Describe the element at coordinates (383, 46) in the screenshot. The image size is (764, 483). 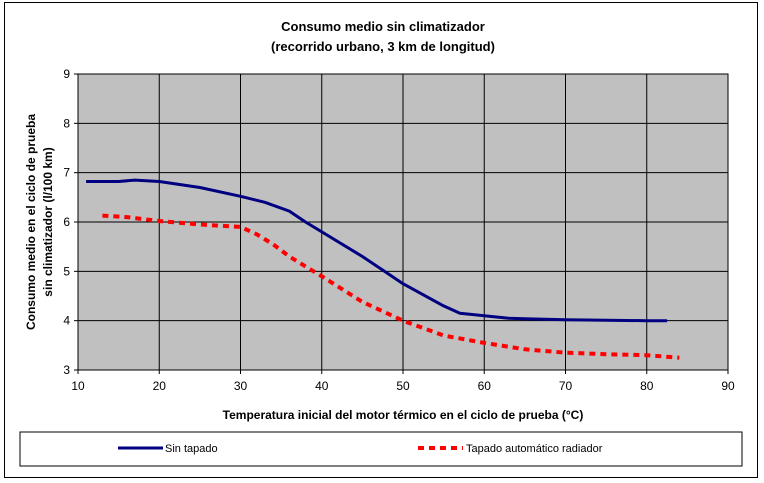
I see `chart-subtitle: (recorrido urbano, 3 km de longitud)` at that location.